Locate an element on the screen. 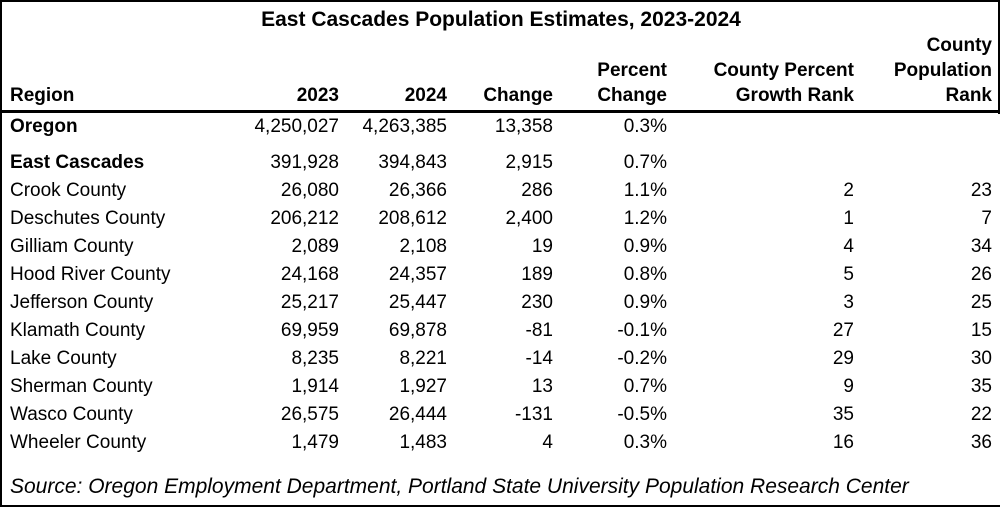  value-cell: 2,400 is located at coordinates (529, 218).